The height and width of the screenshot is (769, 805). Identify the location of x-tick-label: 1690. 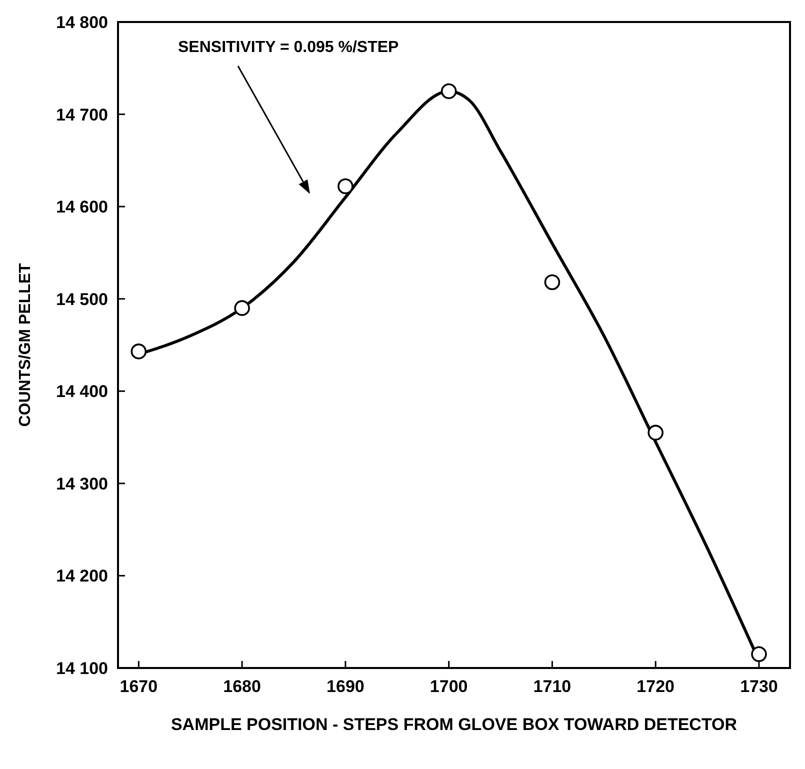
(345, 686).